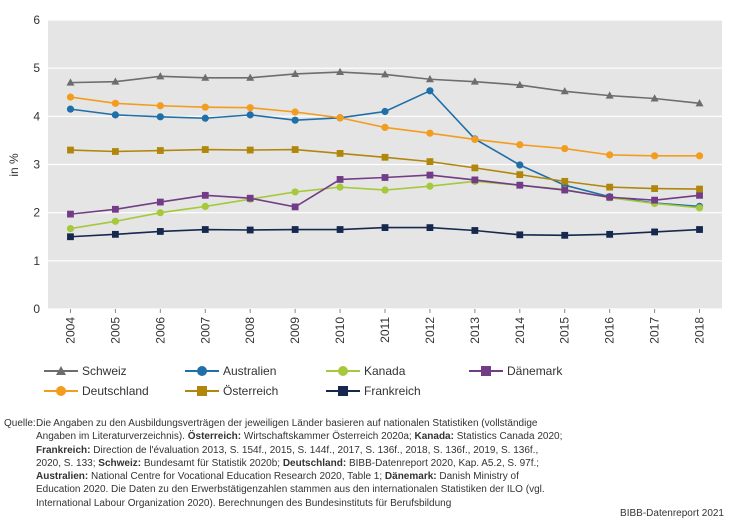 This screenshot has width=730, height=525. Describe the element at coordinates (610, 330) in the screenshot. I see `x-tick-label: 2016` at that location.